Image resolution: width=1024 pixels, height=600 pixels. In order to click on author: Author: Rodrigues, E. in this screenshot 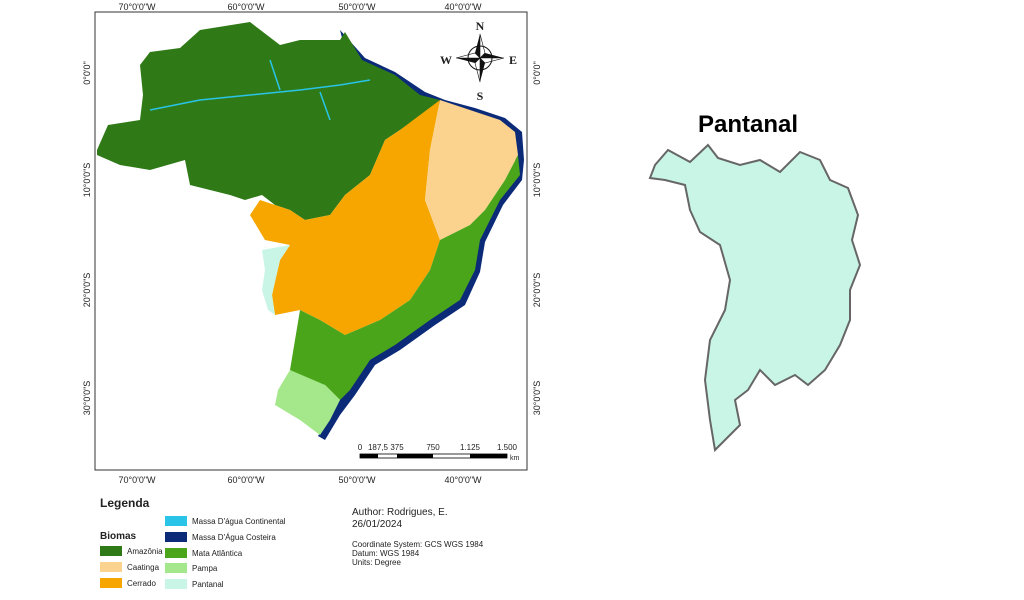, I will do `click(400, 512)`.